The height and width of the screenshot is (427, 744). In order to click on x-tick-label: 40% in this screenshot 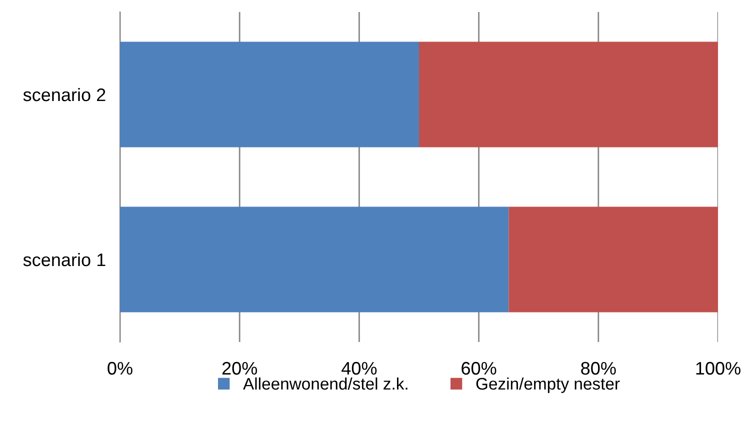, I will do `click(359, 368)`.